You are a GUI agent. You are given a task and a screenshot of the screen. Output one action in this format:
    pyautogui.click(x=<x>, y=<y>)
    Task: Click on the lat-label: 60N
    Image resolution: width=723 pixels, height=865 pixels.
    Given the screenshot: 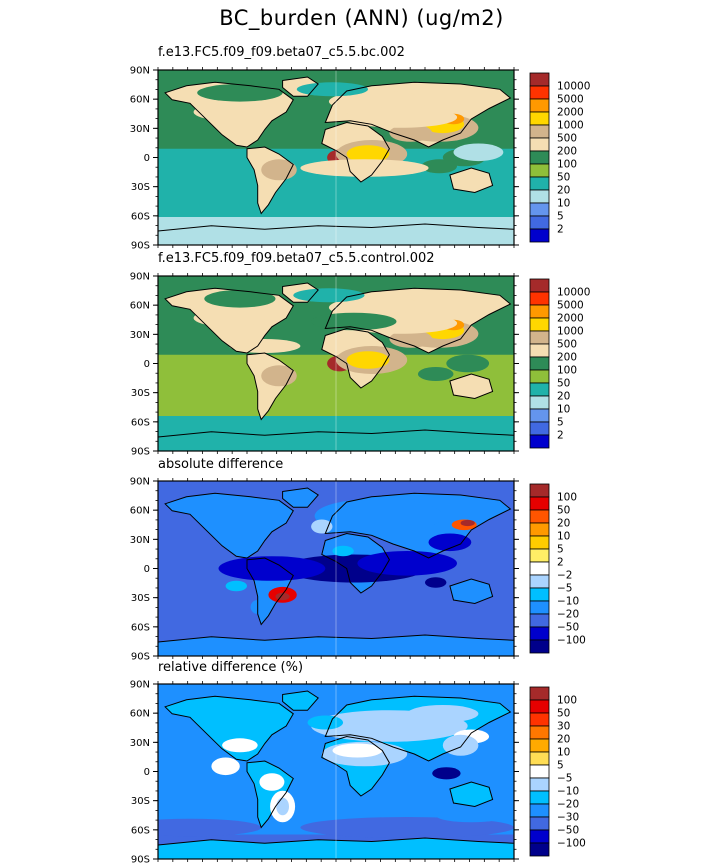 What is the action you would take?
    pyautogui.click(x=140, y=306)
    